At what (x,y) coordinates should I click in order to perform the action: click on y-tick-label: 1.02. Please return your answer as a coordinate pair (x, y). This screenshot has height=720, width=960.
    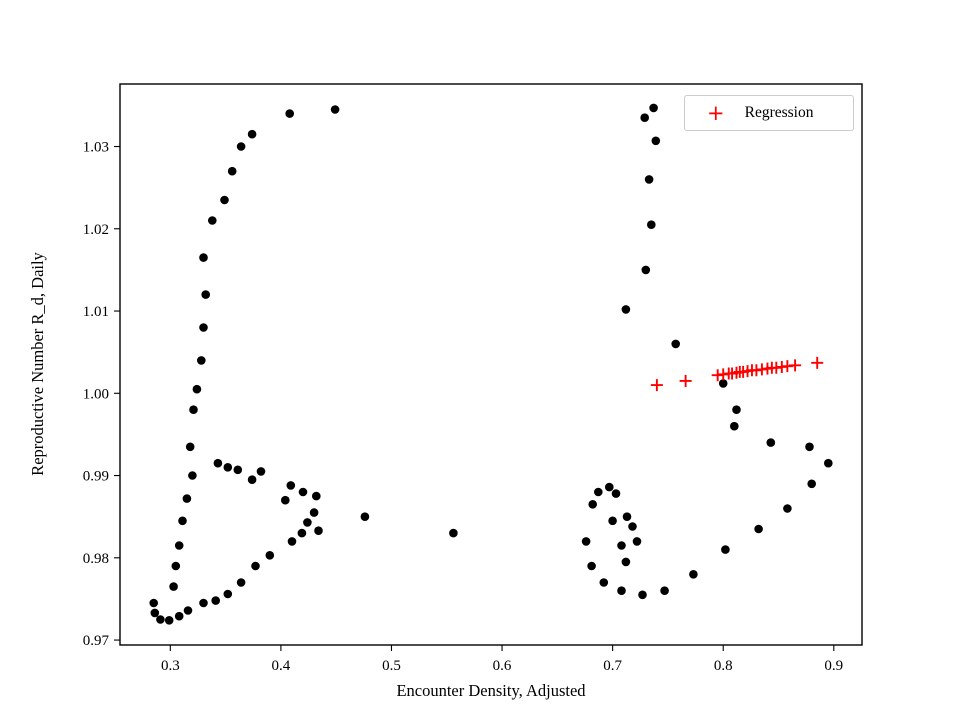
    Looking at the image, I should click on (96, 230).